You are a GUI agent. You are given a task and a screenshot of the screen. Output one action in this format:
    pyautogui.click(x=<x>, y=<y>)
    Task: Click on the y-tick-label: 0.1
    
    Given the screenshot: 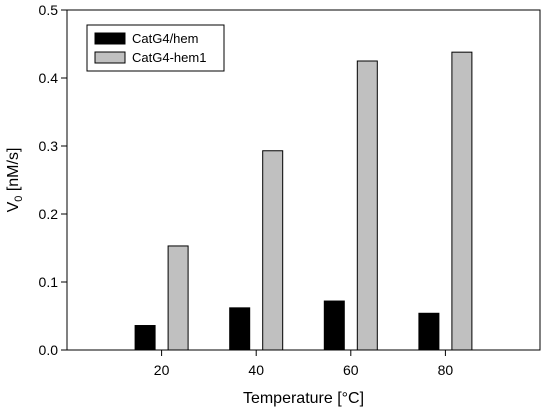 What is the action you would take?
    pyautogui.click(x=49, y=282)
    